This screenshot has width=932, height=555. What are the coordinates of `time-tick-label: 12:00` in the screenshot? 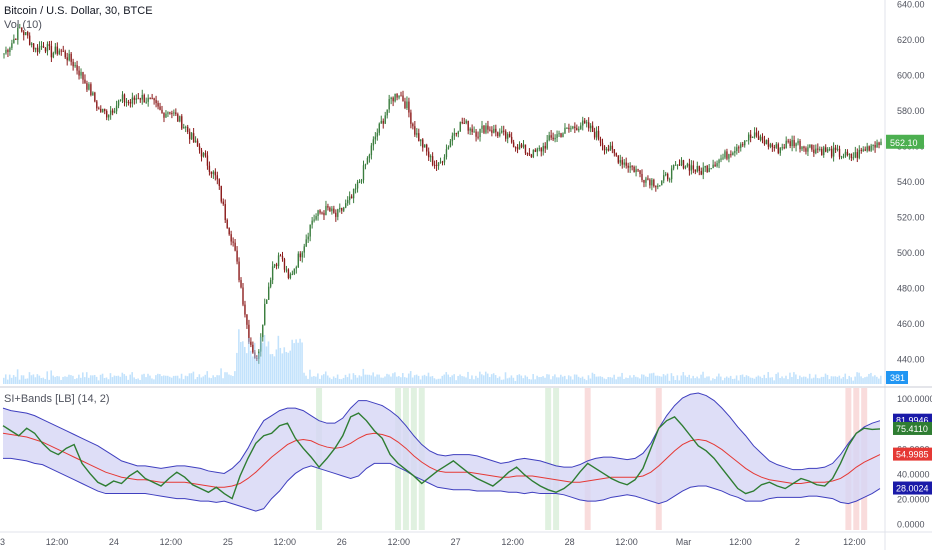 It's located at (171, 542).